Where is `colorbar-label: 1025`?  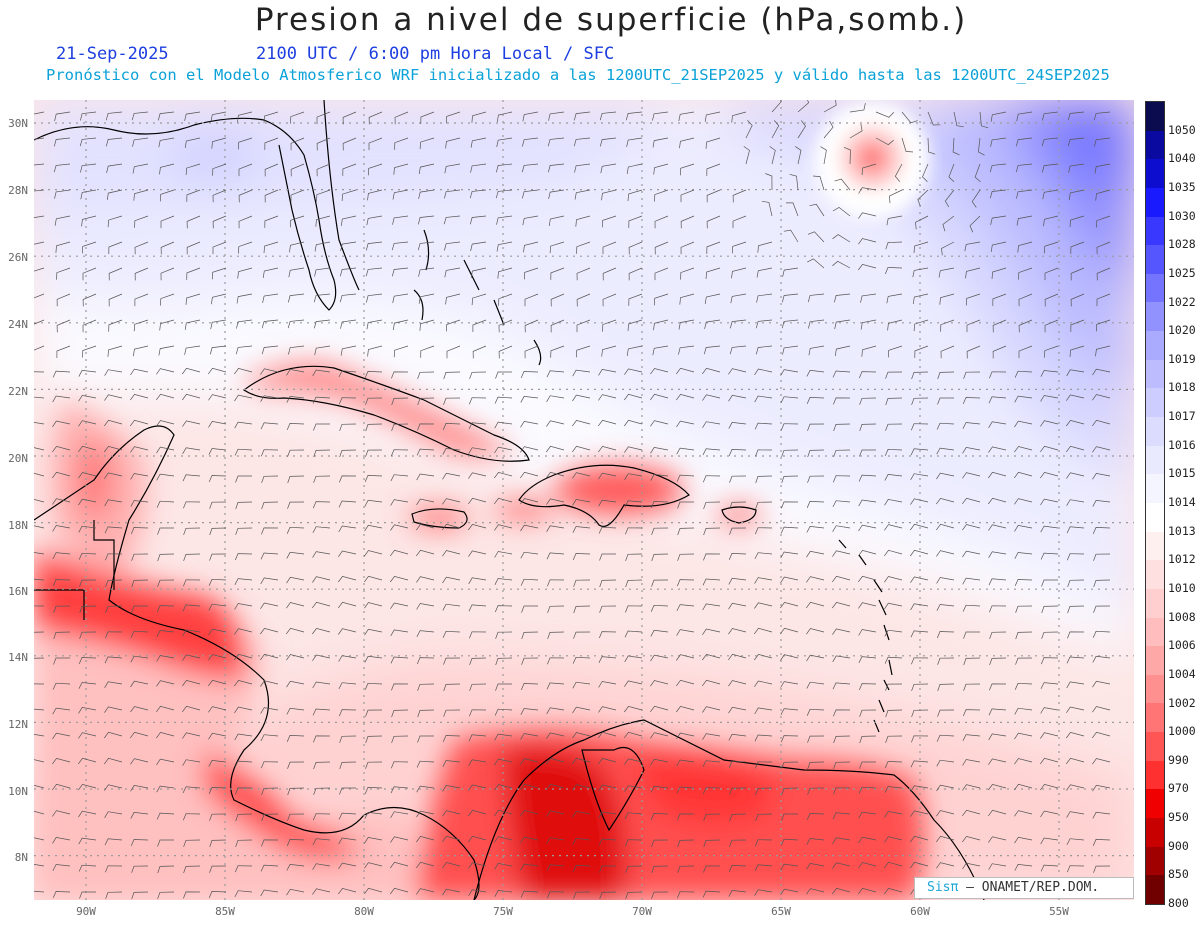
colorbar-label: 1025 is located at coordinates (1182, 272).